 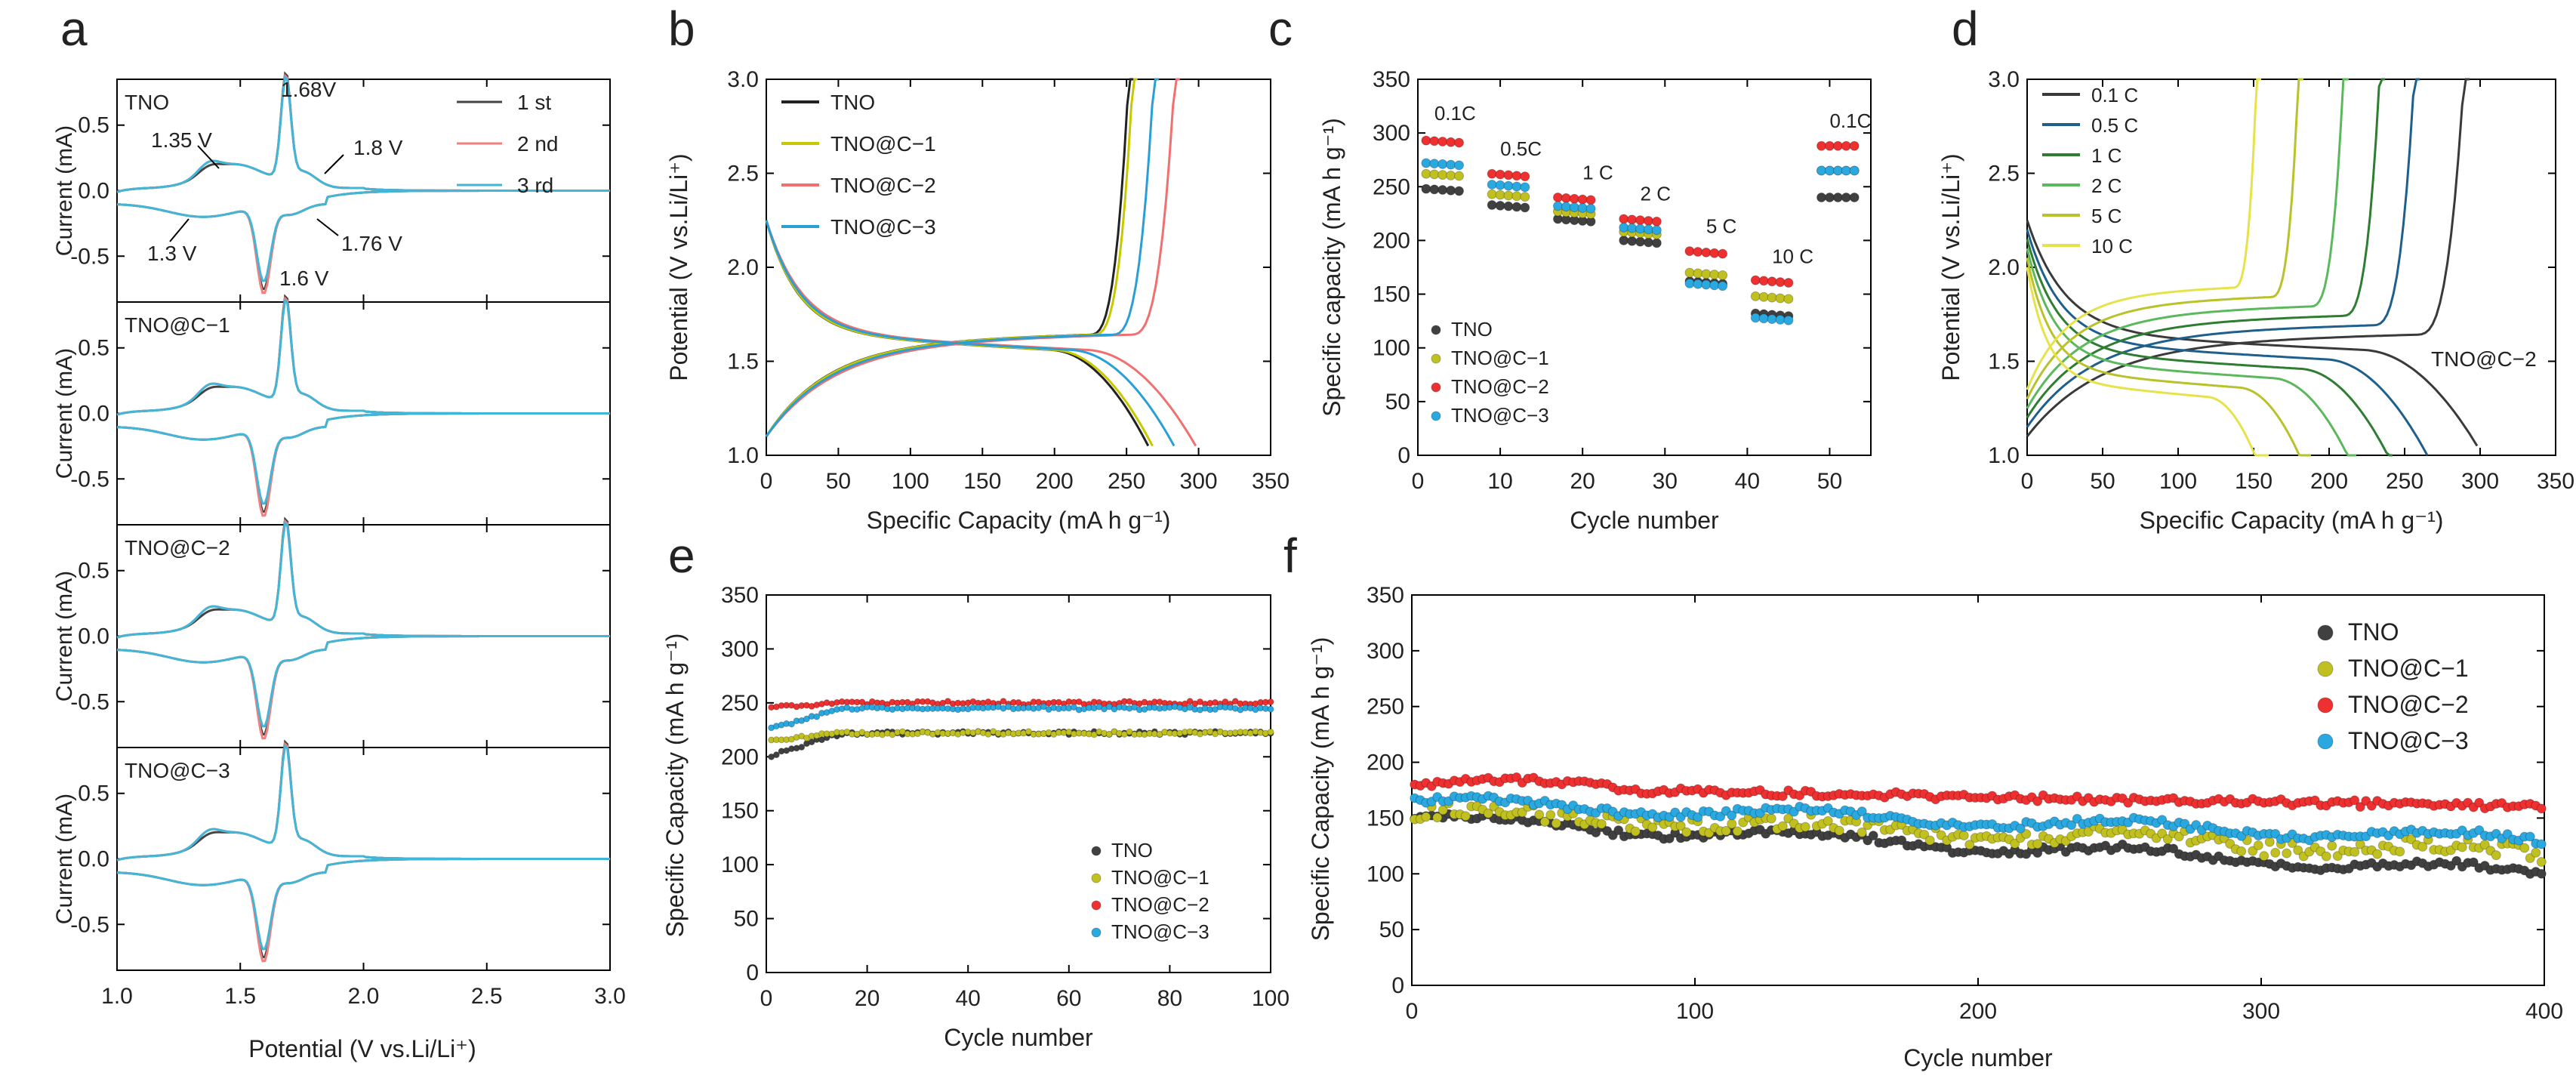 I want to click on rate-label: 2 C, so click(x=1656, y=194).